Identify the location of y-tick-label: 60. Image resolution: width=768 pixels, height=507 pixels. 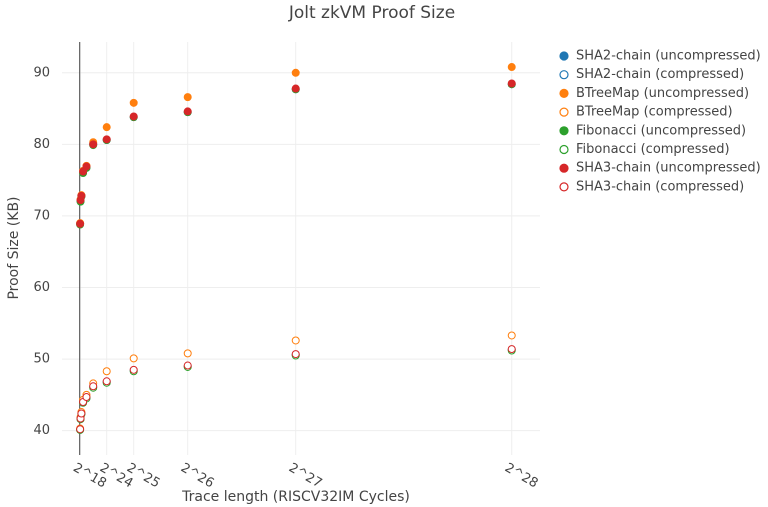
(41, 287).